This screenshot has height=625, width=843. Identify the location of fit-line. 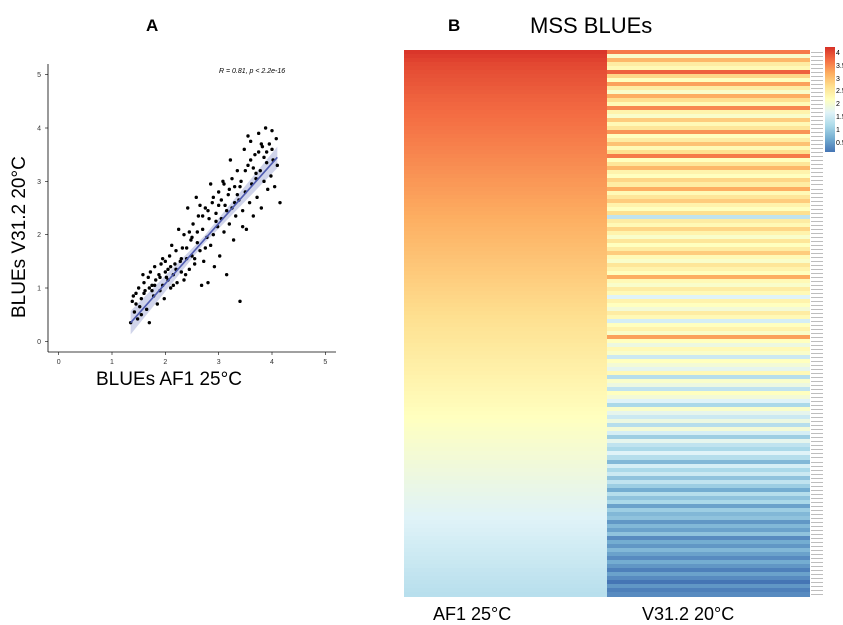
(204, 240).